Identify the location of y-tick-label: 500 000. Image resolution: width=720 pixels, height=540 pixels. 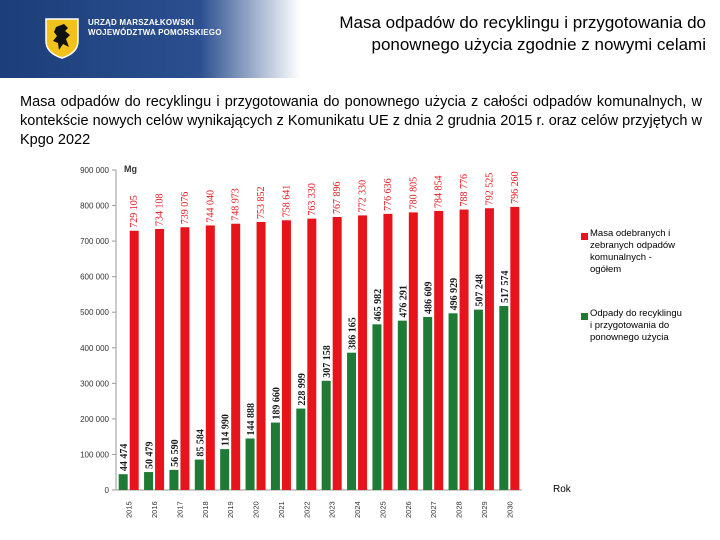
(94, 312).